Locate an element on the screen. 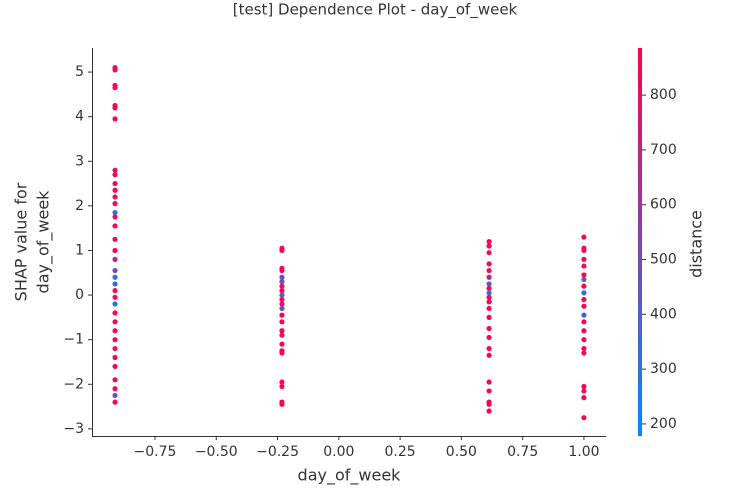  y-tick-label: 1 is located at coordinates (79, 250).